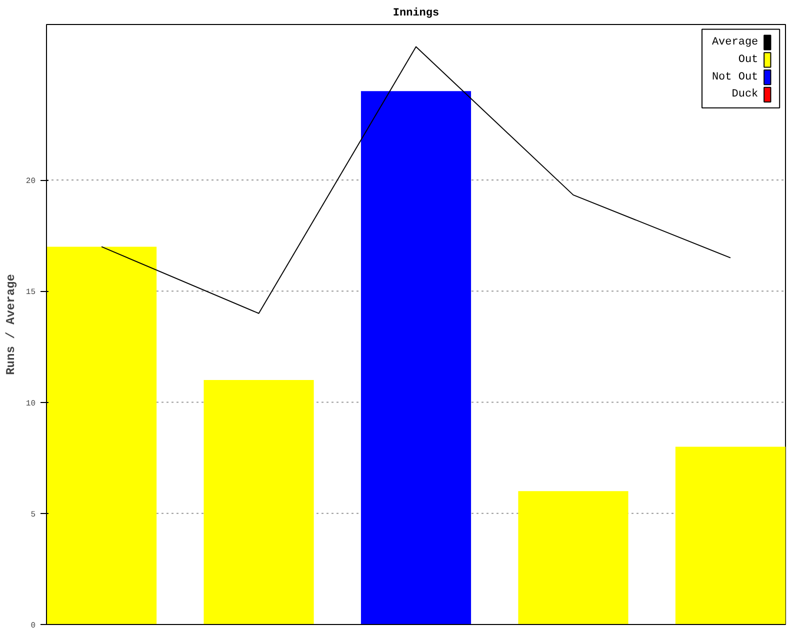 The height and width of the screenshot is (640, 800). Describe the element at coordinates (33, 515) in the screenshot. I see `y-tick-label: 5` at that location.